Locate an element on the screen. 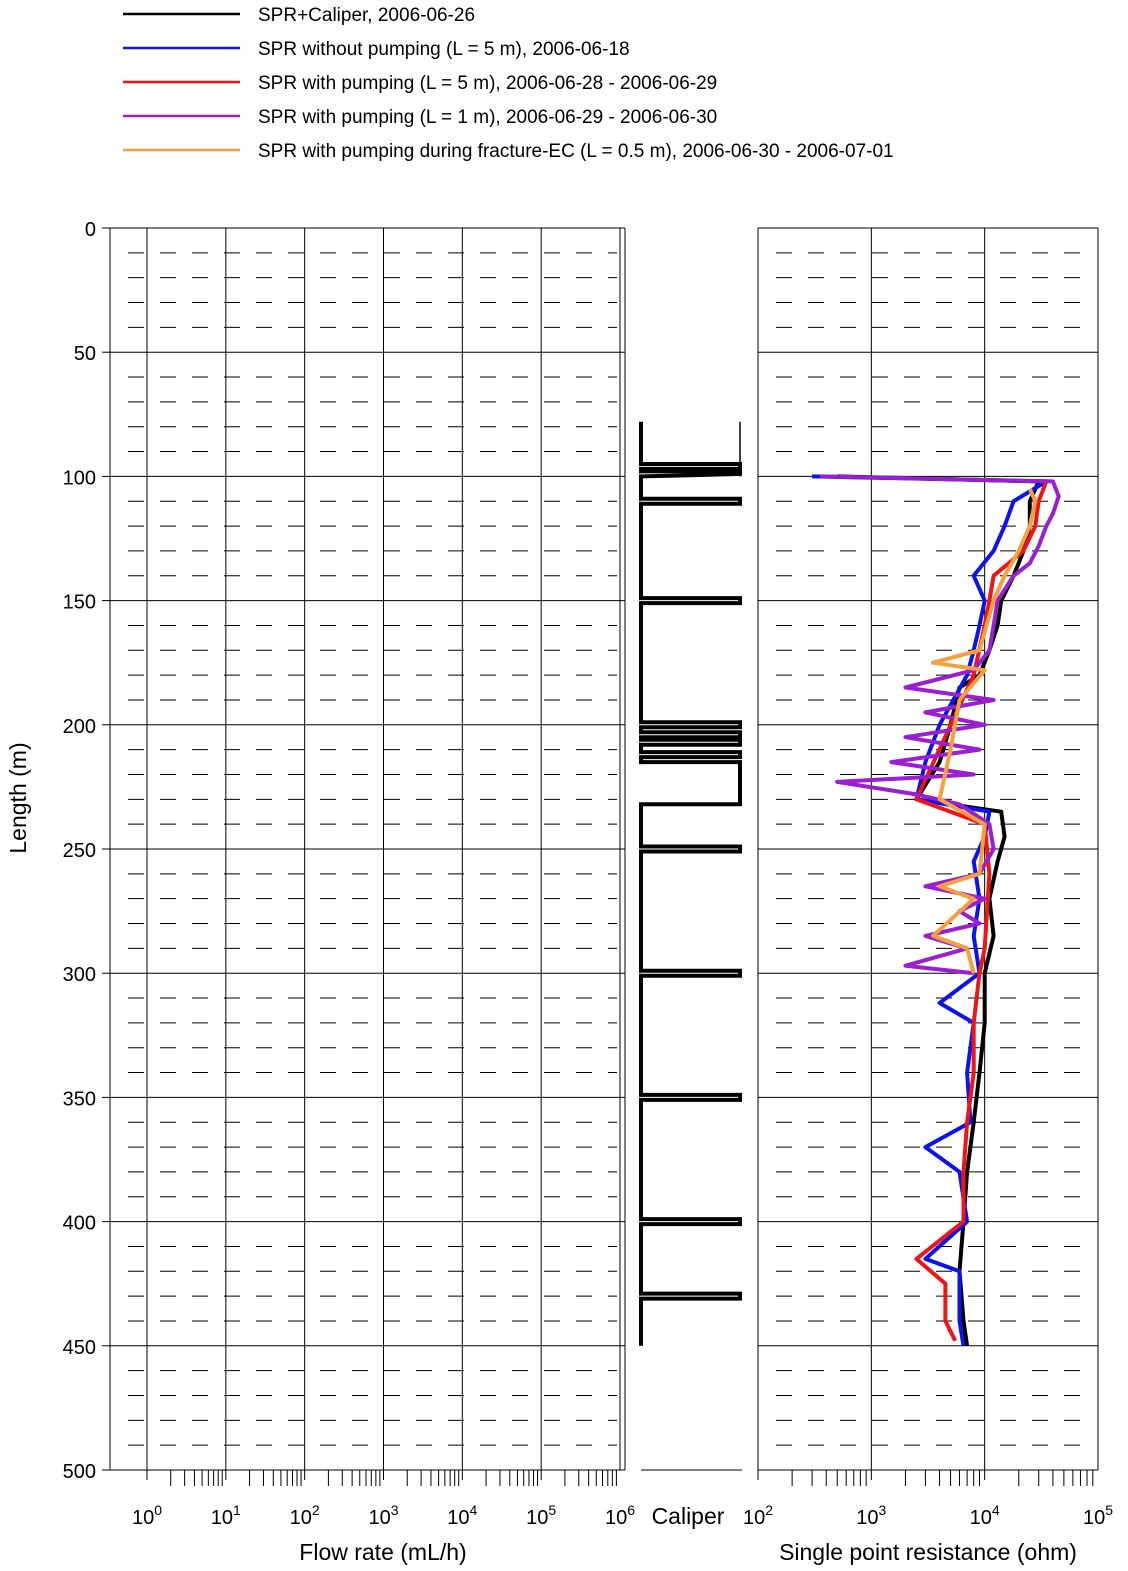 The image size is (1128, 1571). flow-tick-label: 10² is located at coordinates (305, 1515).